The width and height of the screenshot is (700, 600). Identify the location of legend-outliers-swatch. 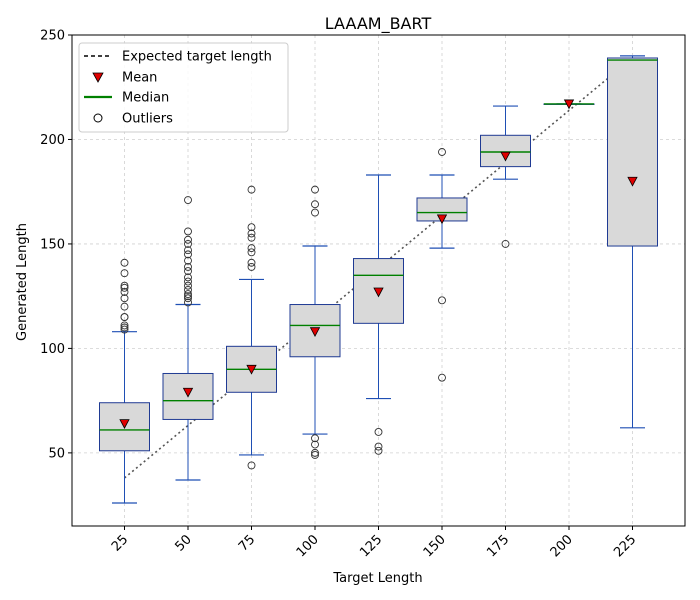
(98, 118).